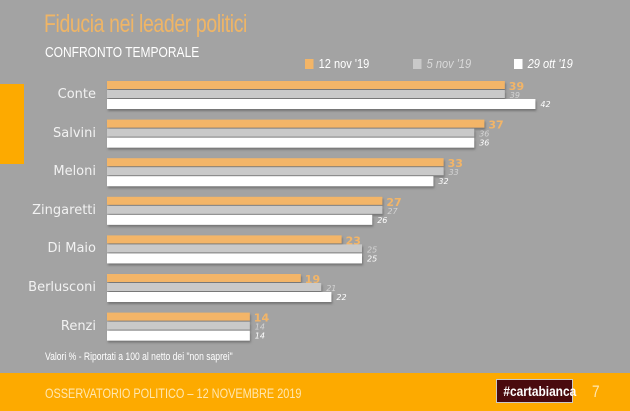 The height and width of the screenshot is (411, 630). I want to click on footer-text: OSSERVATORIO POLITICO – 12 NOVEMBRE 2019, so click(173, 393).